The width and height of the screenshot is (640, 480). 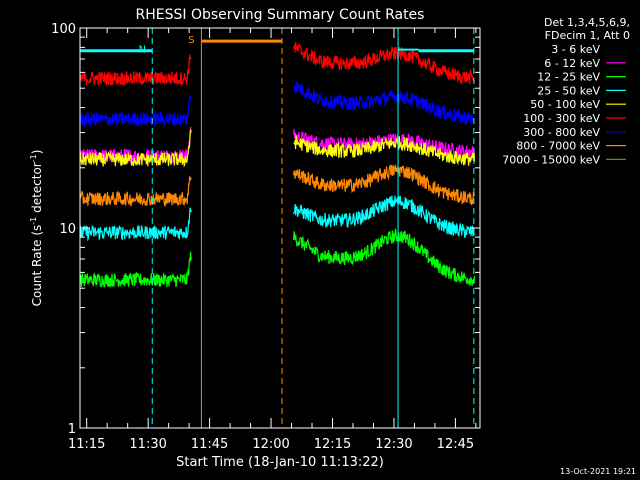 I want to click on y-axis-label-sup1: -1, so click(x=33, y=221).